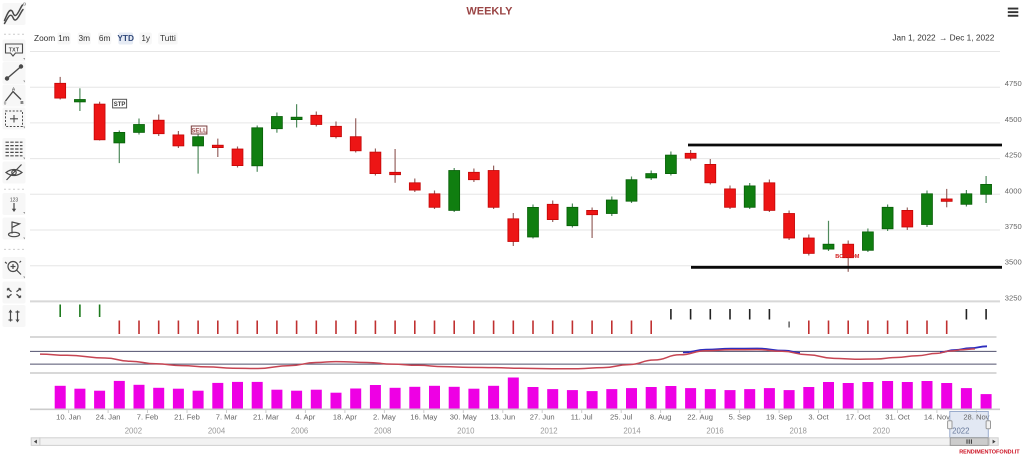 This screenshot has width=1024, height=461. Describe the element at coordinates (1013, 226) in the screenshot. I see `svg-text: 3750` at that location.